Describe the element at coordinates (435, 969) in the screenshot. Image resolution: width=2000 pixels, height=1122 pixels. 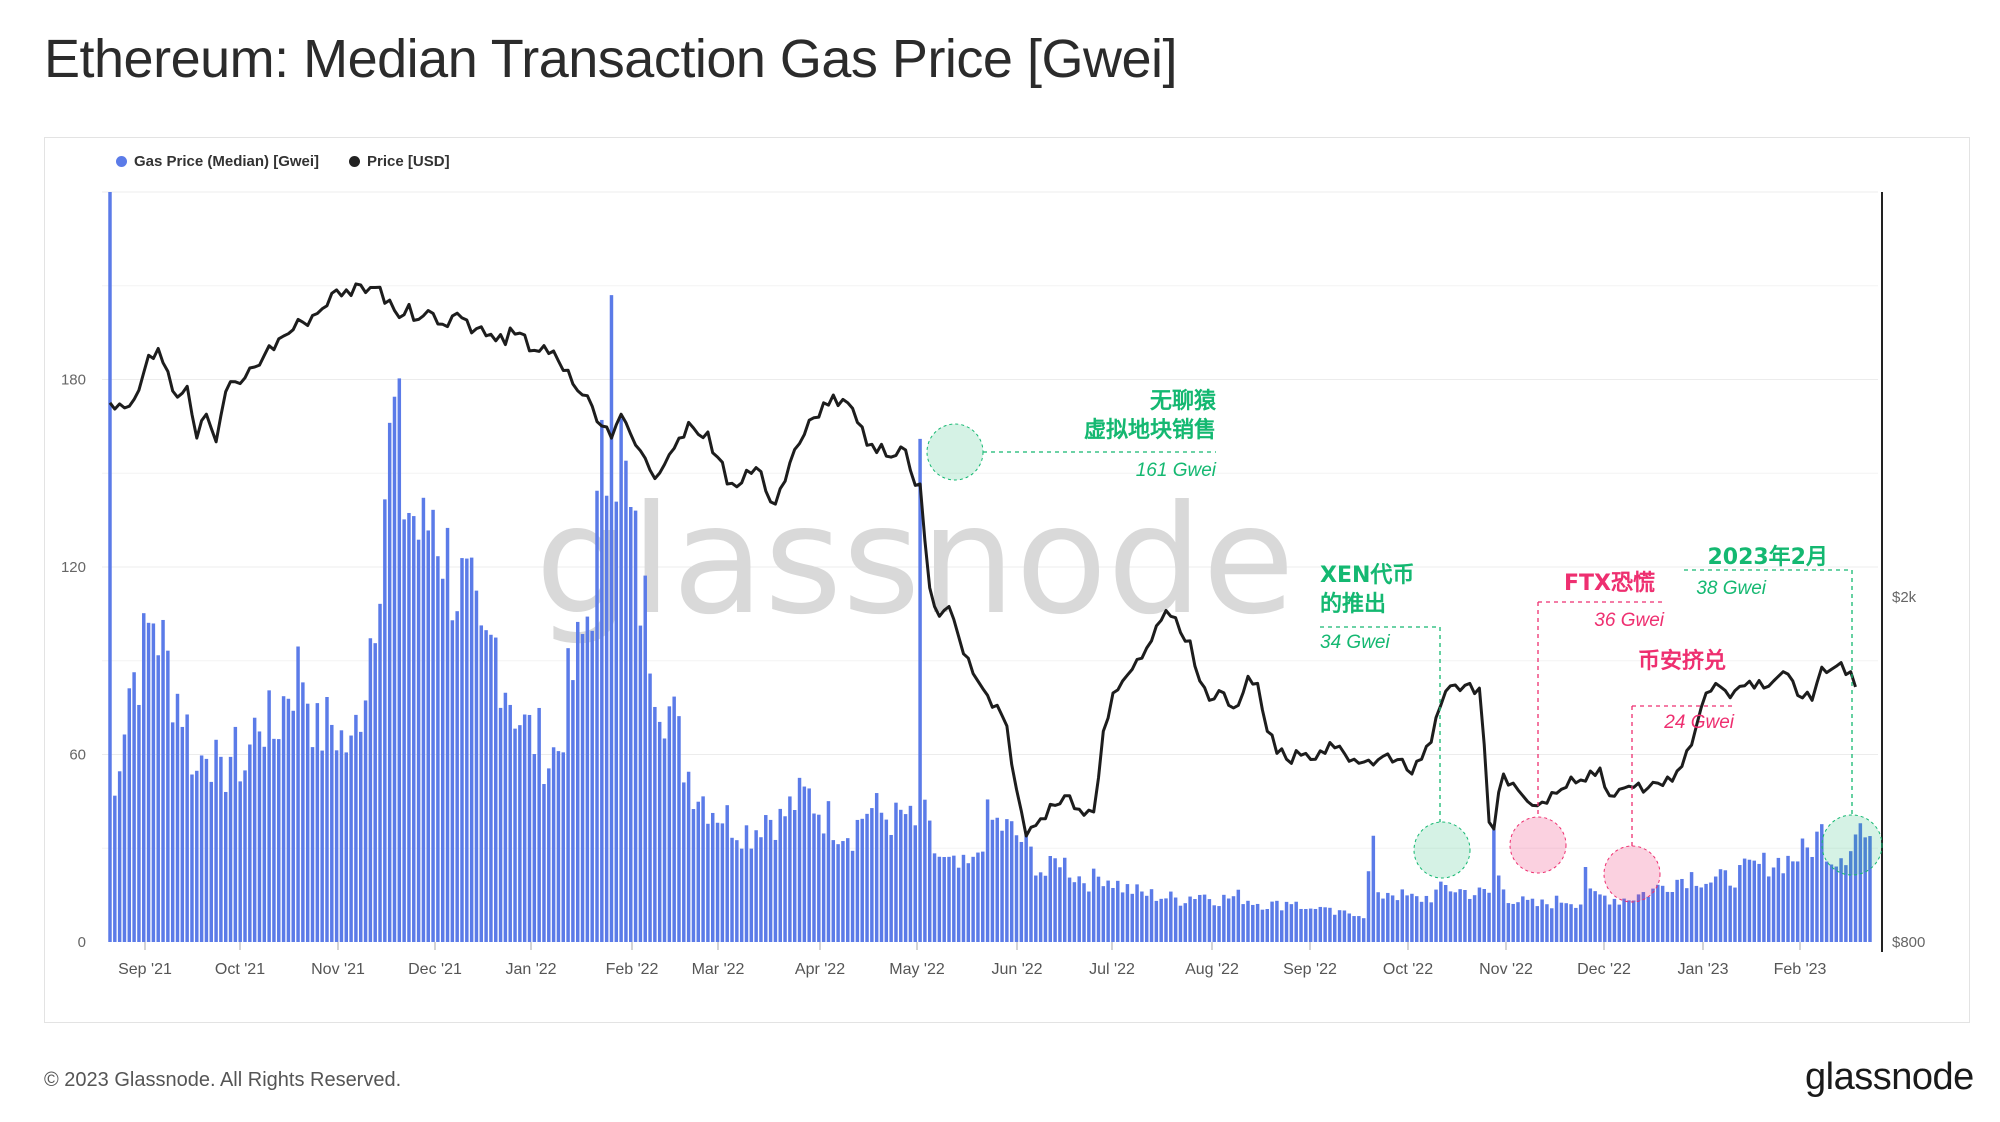
I see `x-tick-label: Dec '21` at that location.